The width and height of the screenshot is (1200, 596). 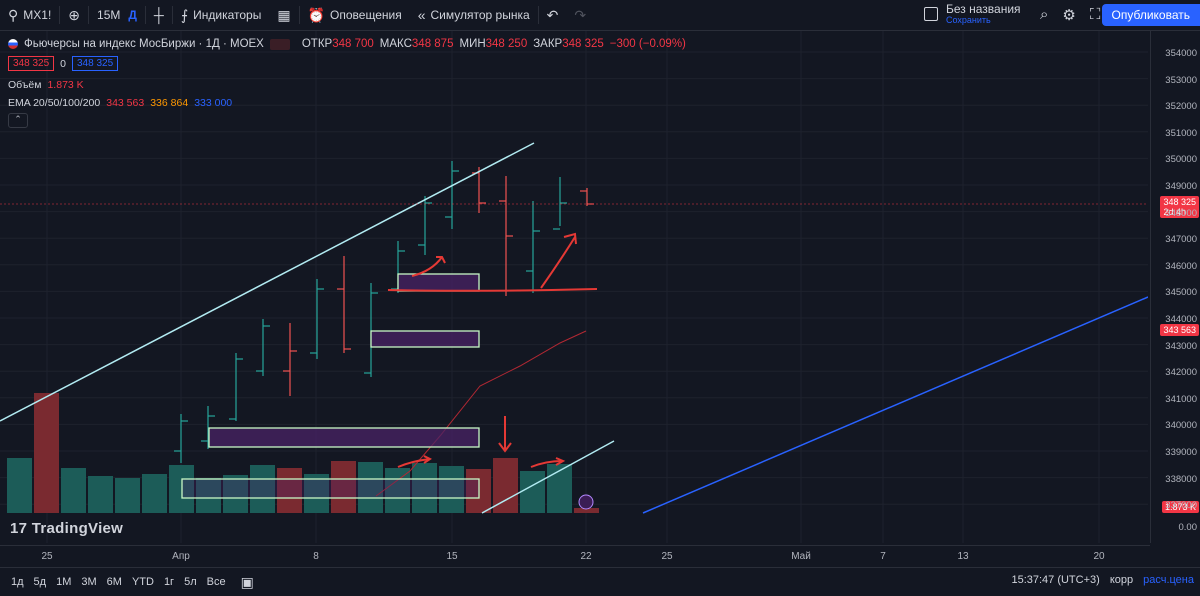 What do you see at coordinates (29, 15) in the screenshot?
I see `symbol-search: ⚲ MX1!` at bounding box center [29, 15].